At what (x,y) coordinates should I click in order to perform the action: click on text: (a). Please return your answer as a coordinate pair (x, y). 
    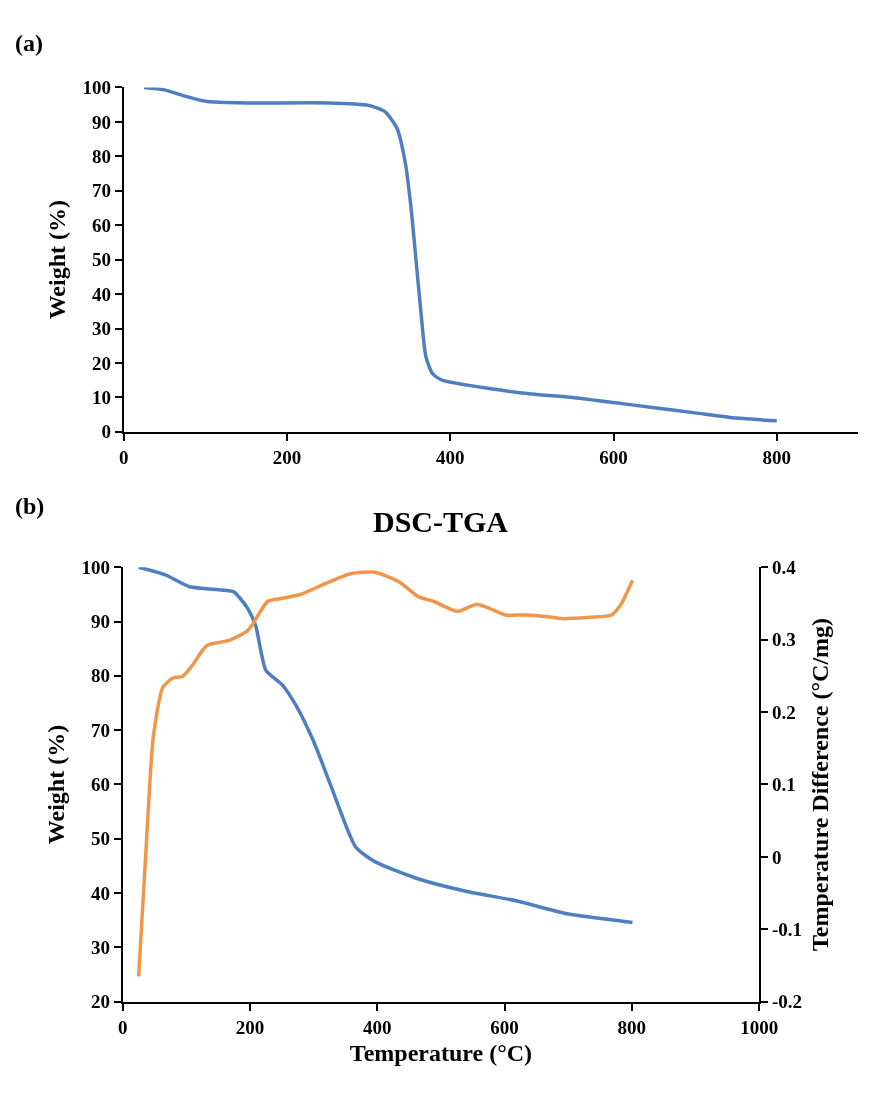
    Looking at the image, I should click on (29, 43).